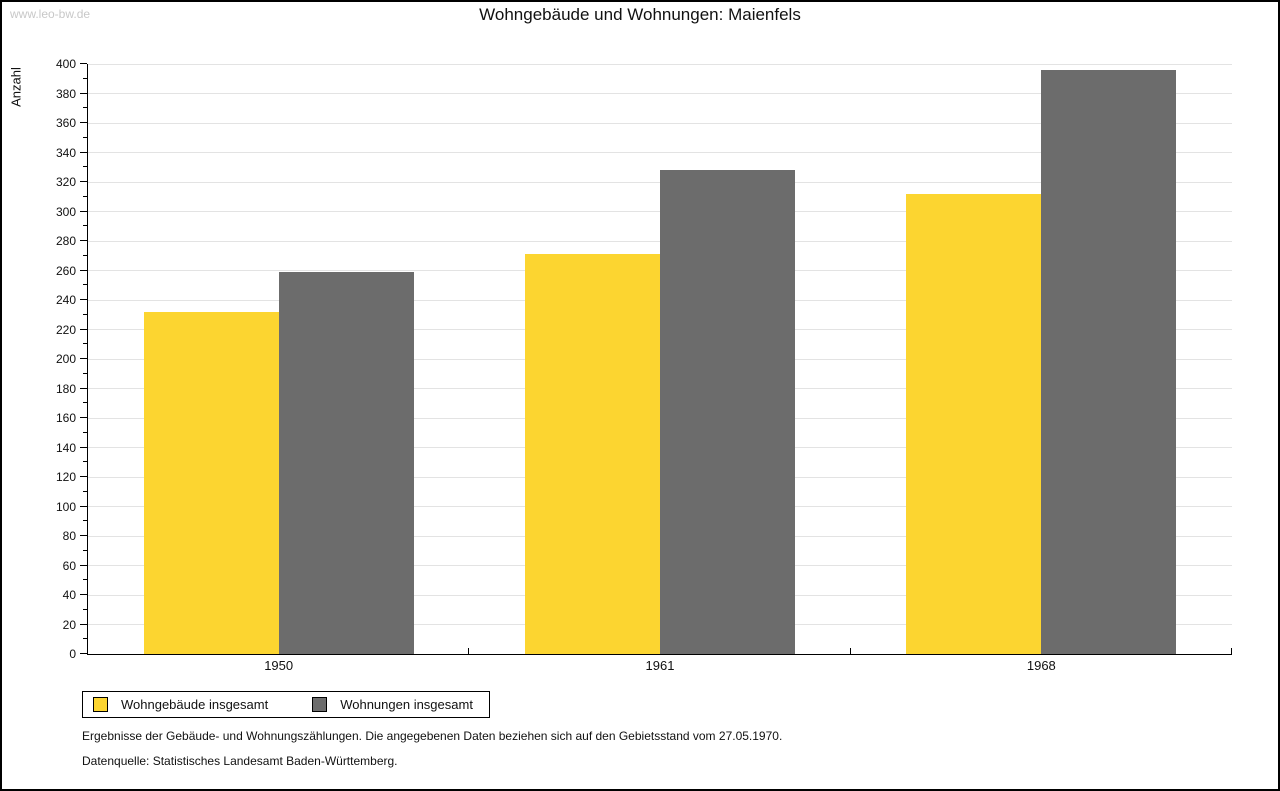  I want to click on x-tick-label: 1968, so click(1041, 665).